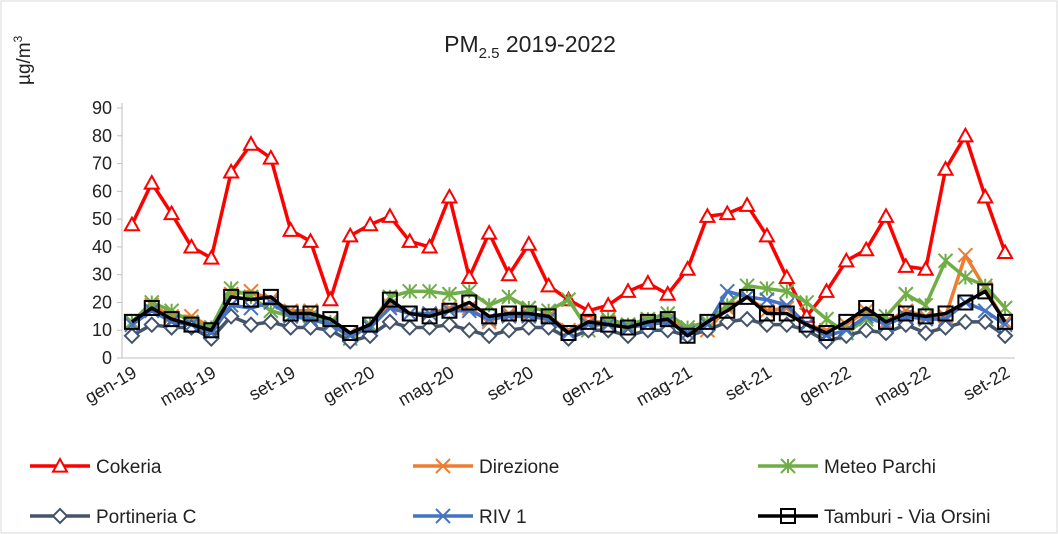 The width and height of the screenshot is (1058, 534). What do you see at coordinates (102, 275) in the screenshot?
I see `y-tick-label: 30` at bounding box center [102, 275].